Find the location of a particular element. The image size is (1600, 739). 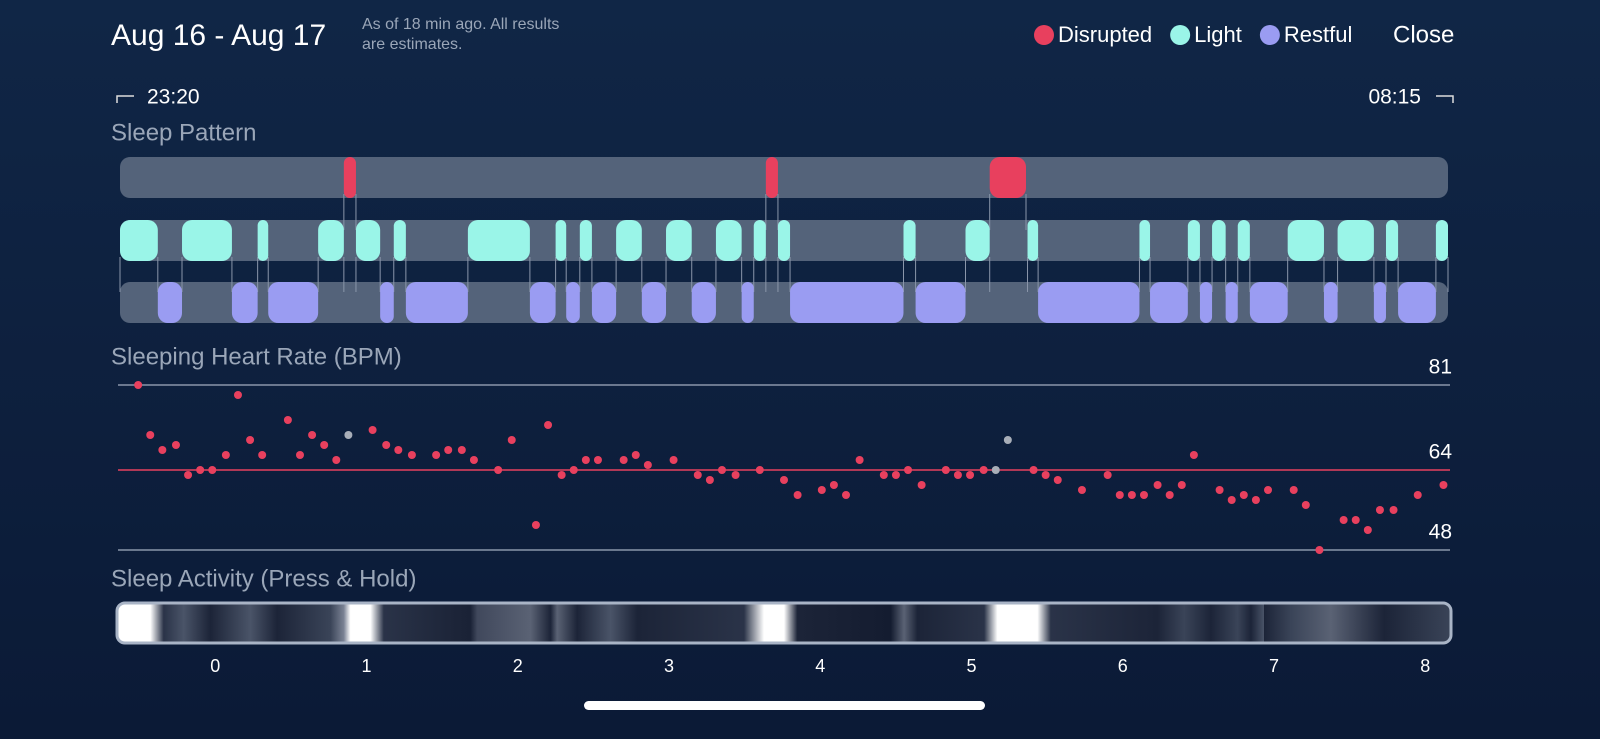

close-button: Close is located at coordinates (1423, 34).